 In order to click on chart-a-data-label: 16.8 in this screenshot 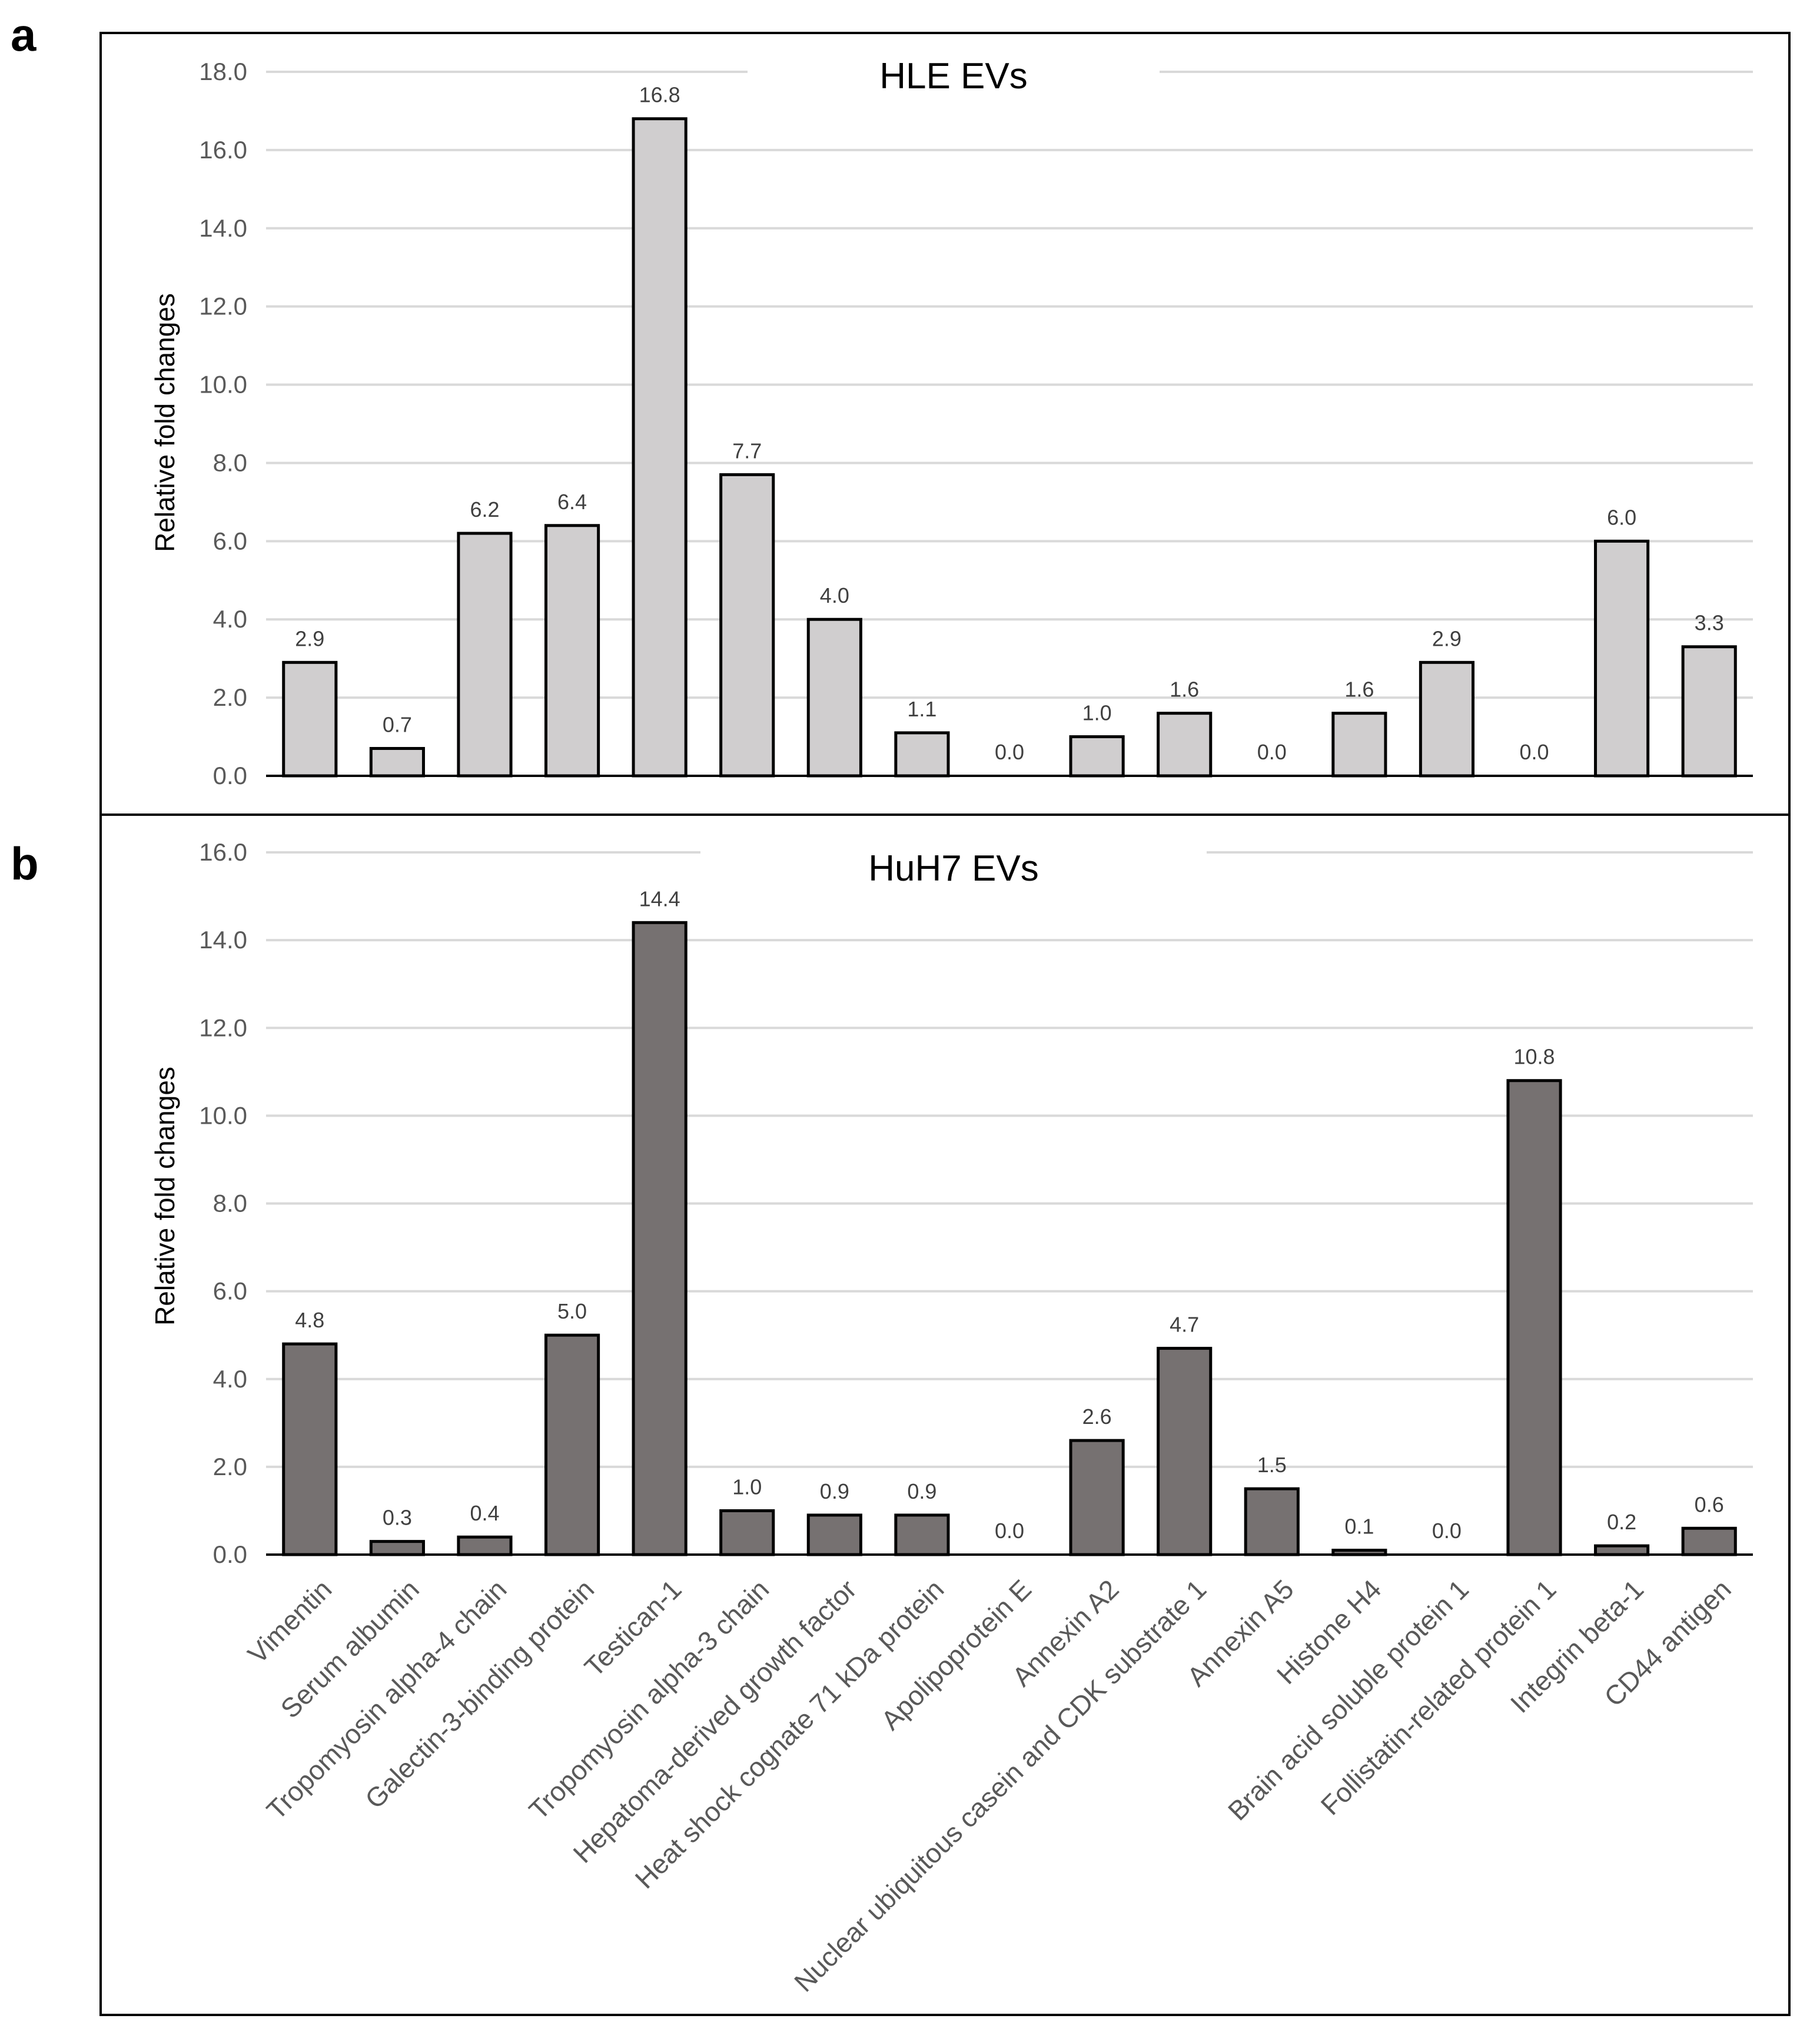, I will do `click(659, 95)`.